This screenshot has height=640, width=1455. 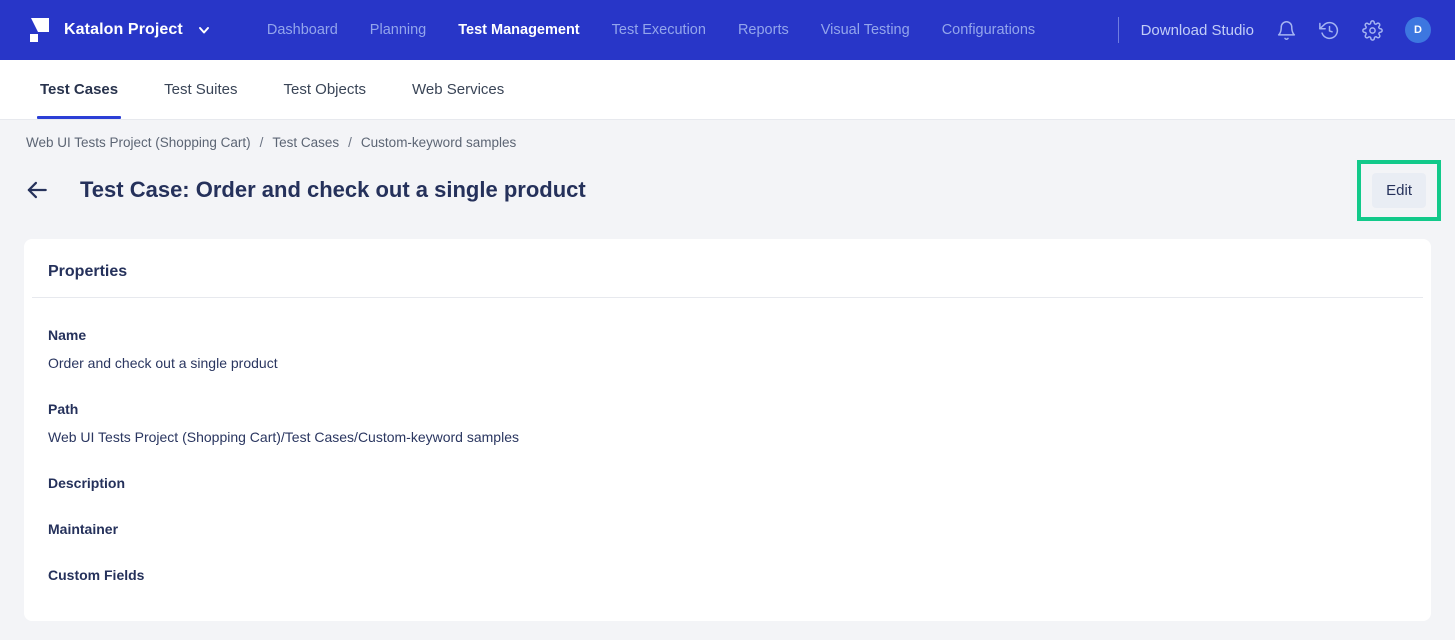 What do you see at coordinates (398, 30) in the screenshot?
I see `nav-item-planning: Planning` at bounding box center [398, 30].